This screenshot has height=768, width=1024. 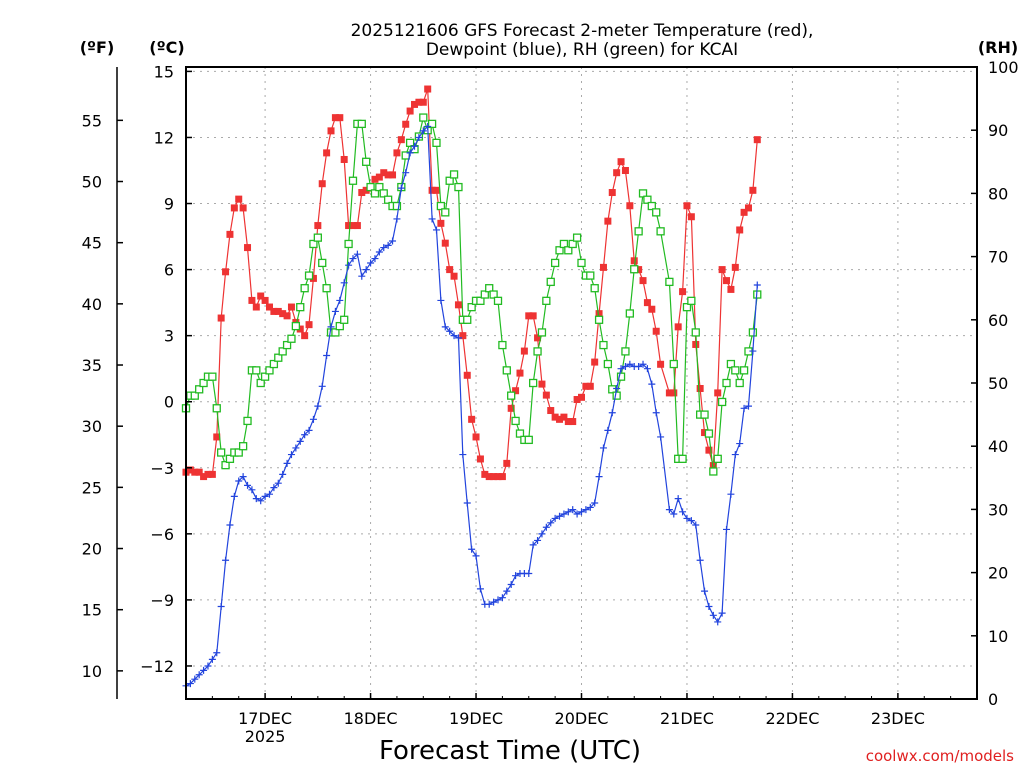 What do you see at coordinates (92, 487) in the screenshot?
I see `y-tick-label-f: 25` at bounding box center [92, 487].